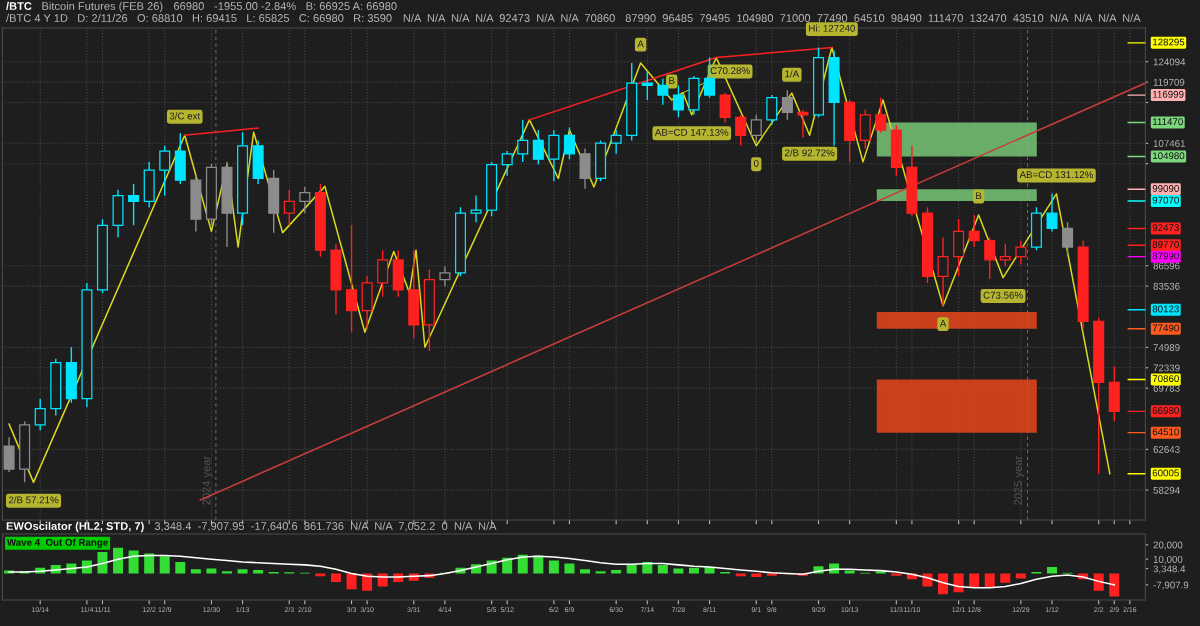 Image resolution: width=1200 pixels, height=626 pixels. I want to click on annotation: Wave 4 Out Of Range, so click(57, 543).